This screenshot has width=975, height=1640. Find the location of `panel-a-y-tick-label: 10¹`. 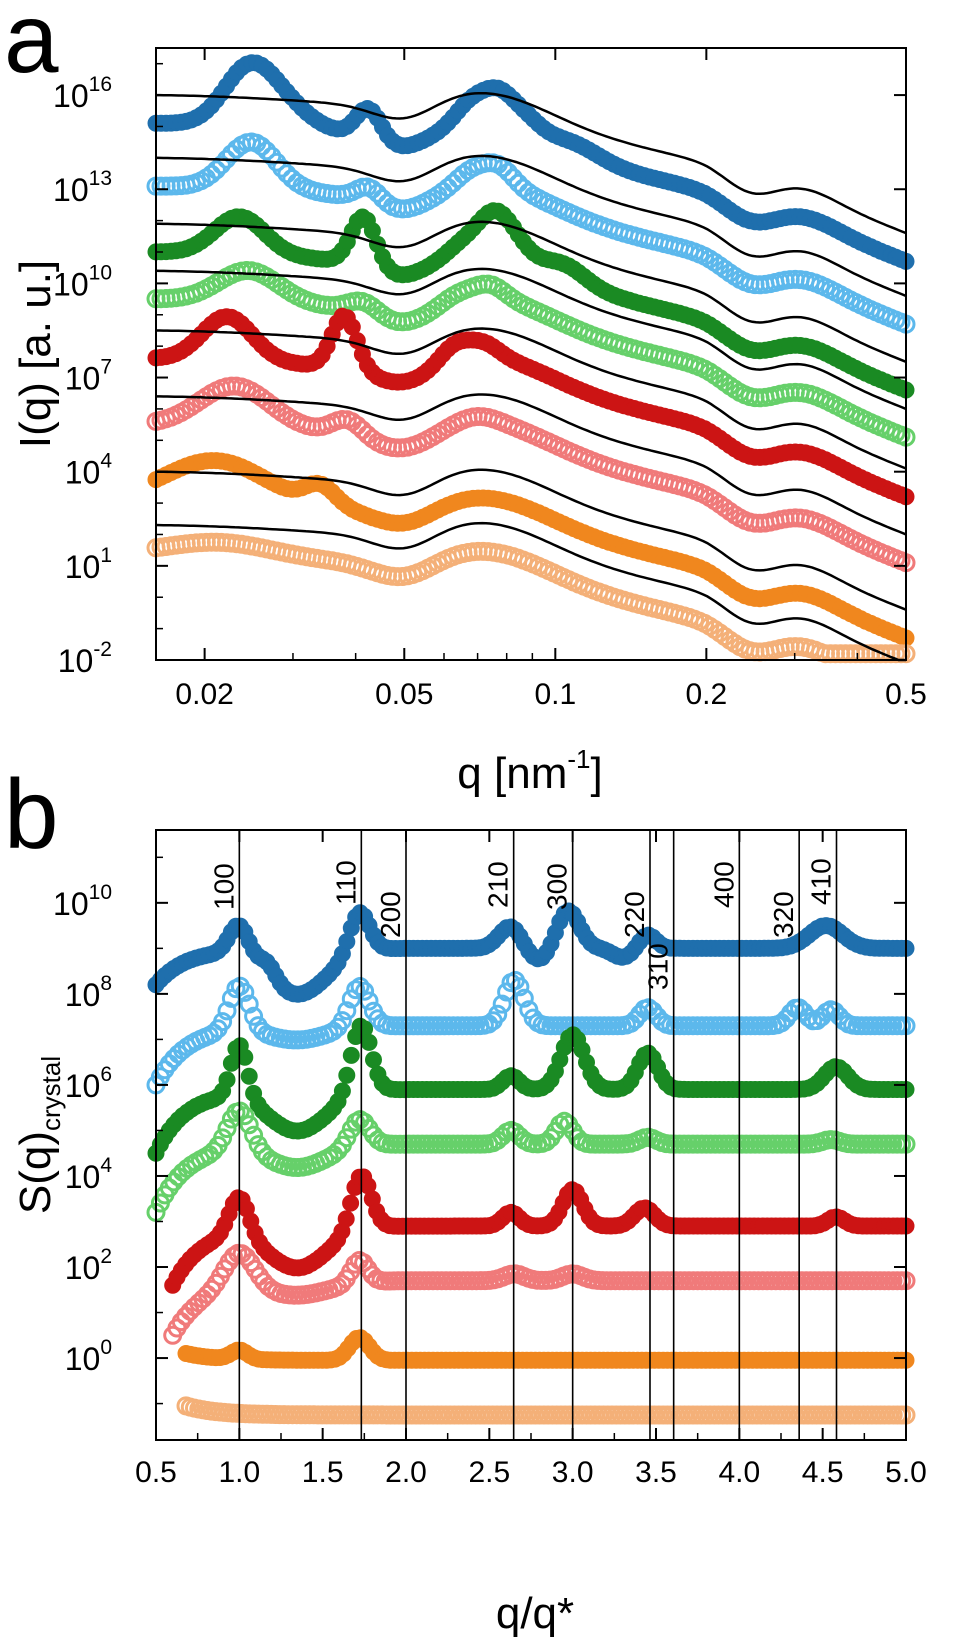

panel-a-y-tick-label: 10¹ is located at coordinates (88, 564).